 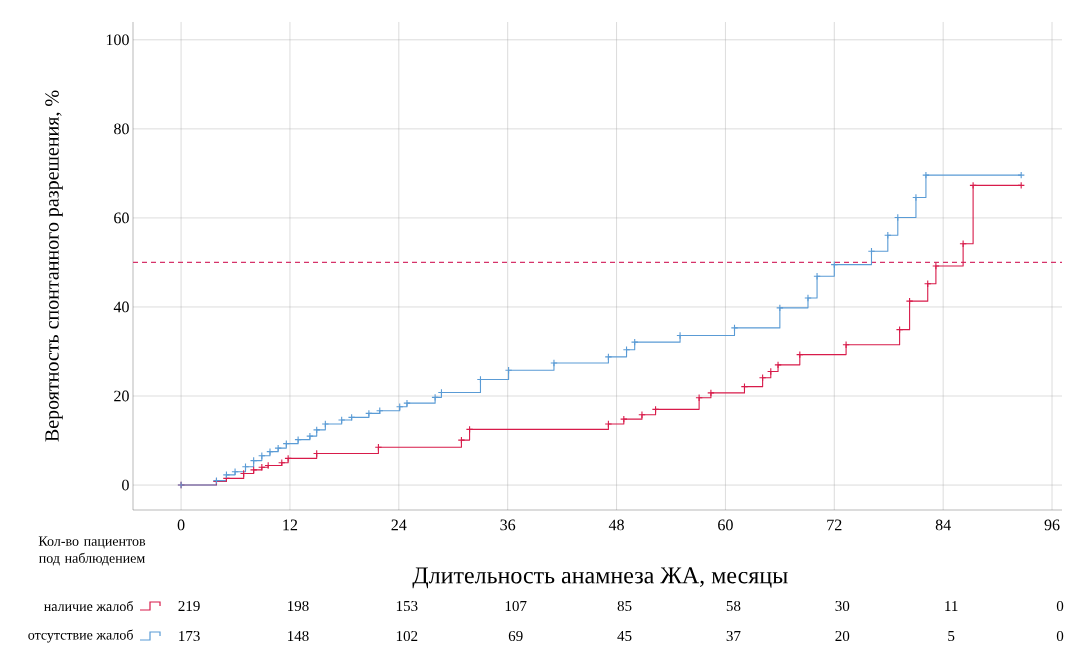 What do you see at coordinates (407, 606) in the screenshot?
I see `text: 153` at bounding box center [407, 606].